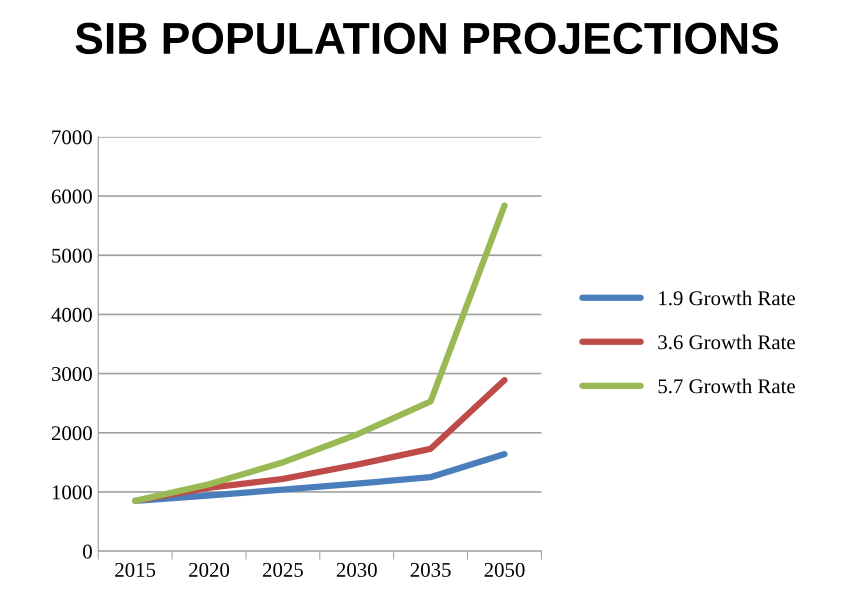 This screenshot has width=854, height=603. Describe the element at coordinates (356, 569) in the screenshot. I see `x-tick-label: 2030` at that location.